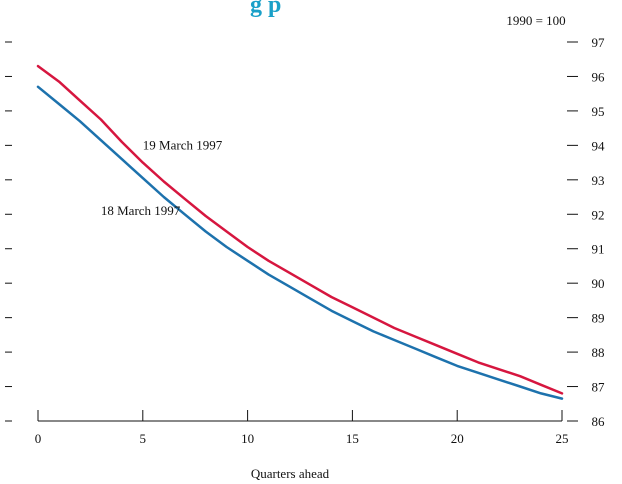 The width and height of the screenshot is (622, 484). Describe the element at coordinates (535, 20) in the screenshot. I see `unit-note: 1990 = 100` at that location.